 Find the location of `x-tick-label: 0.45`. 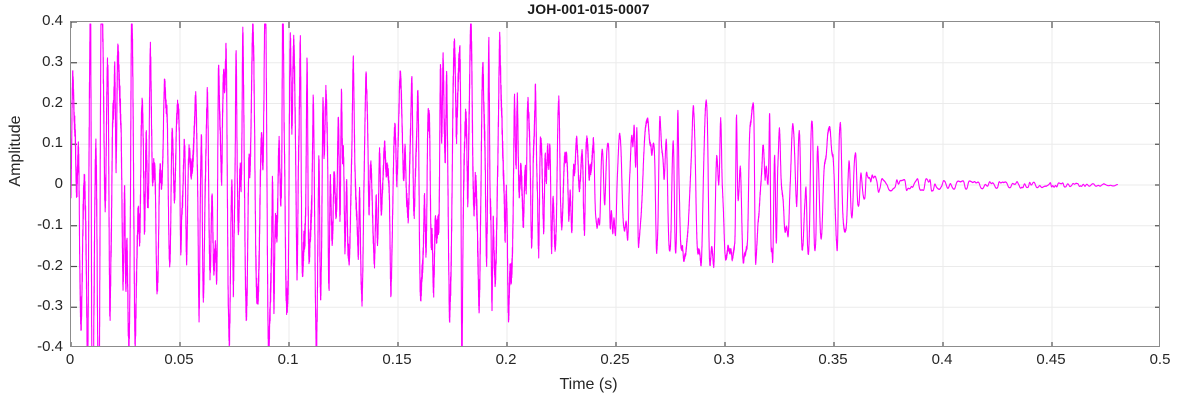

x-tick-label: 0.45 is located at coordinates (1051, 359).